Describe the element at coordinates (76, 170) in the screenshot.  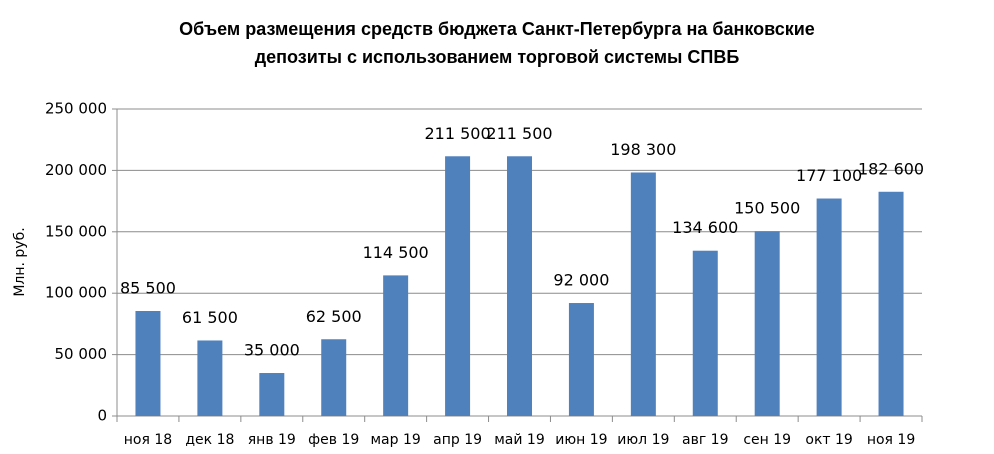
I see `y-tick-label: 200 000` at that location.